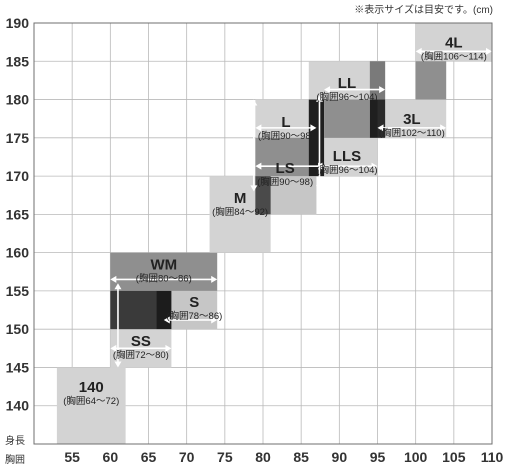 The image size is (507, 467). What do you see at coordinates (72, 457) in the screenshot?
I see `x-tick-label: 55` at bounding box center [72, 457].